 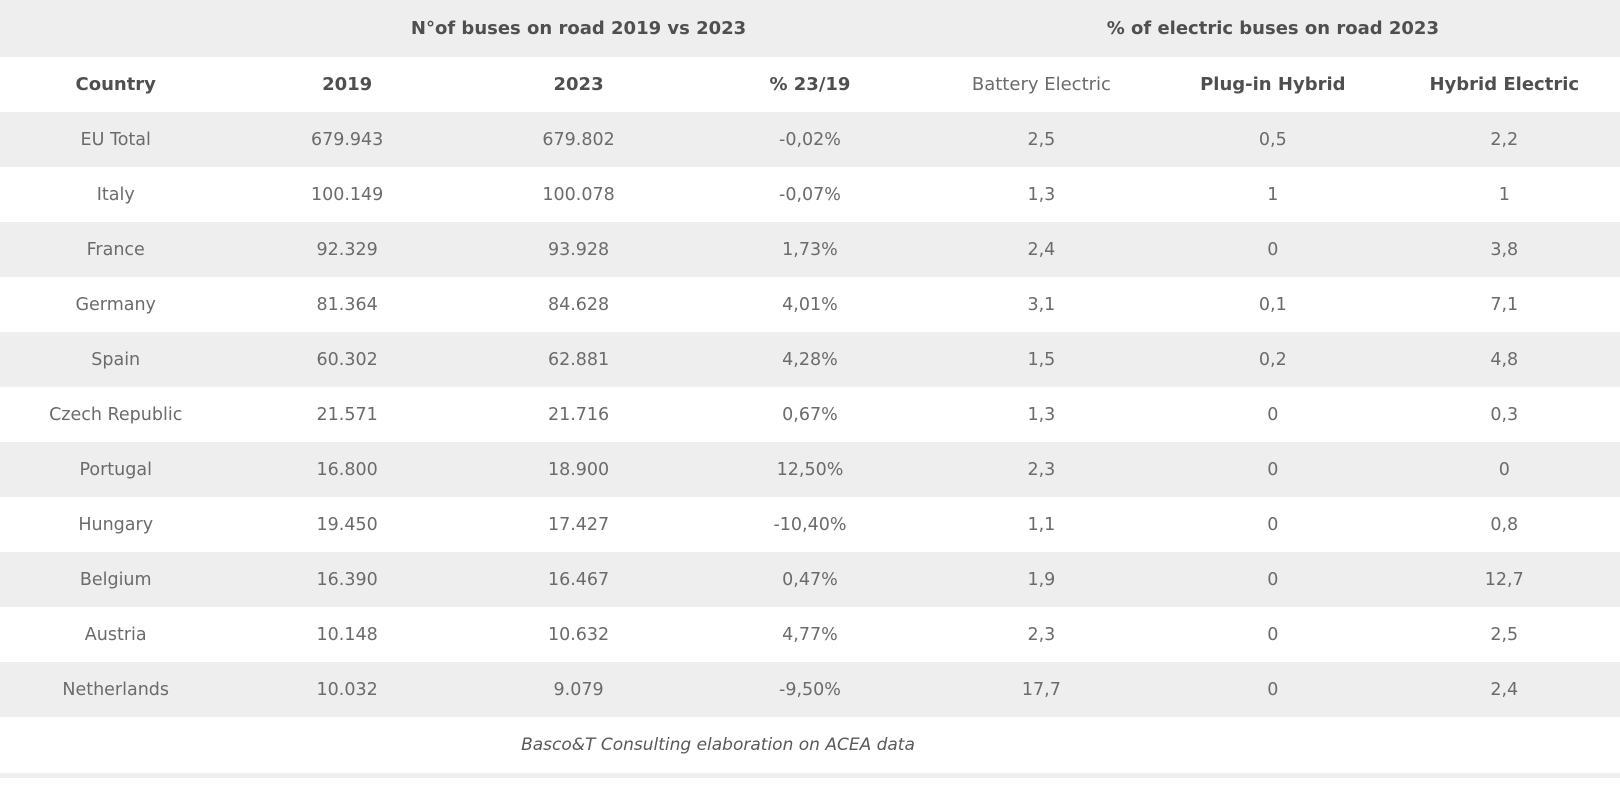 What do you see at coordinates (578, 139) in the screenshot?
I see `cell-value: 679.802` at bounding box center [578, 139].